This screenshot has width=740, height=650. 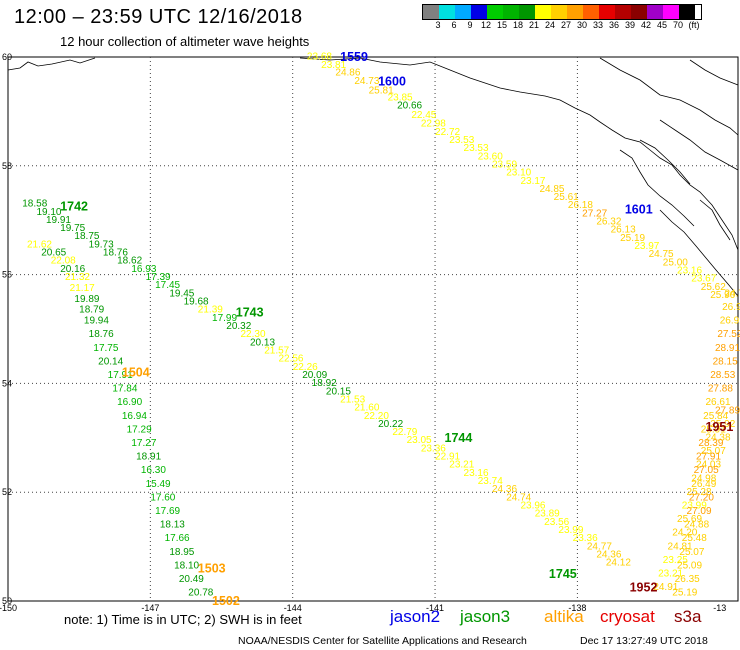 What do you see at coordinates (101, 244) in the screenshot?
I see `wave-height-value: 19.73` at bounding box center [101, 244].